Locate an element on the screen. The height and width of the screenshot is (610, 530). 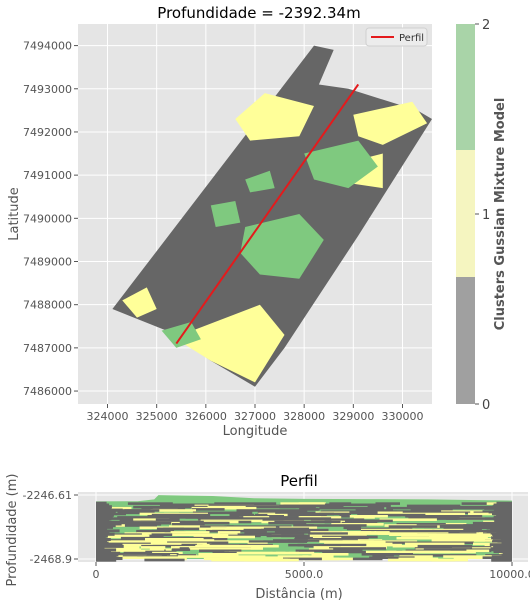
colorbar: 2 1 0 Clusters Gussian Mixture Model is located at coordinates (482, 215).